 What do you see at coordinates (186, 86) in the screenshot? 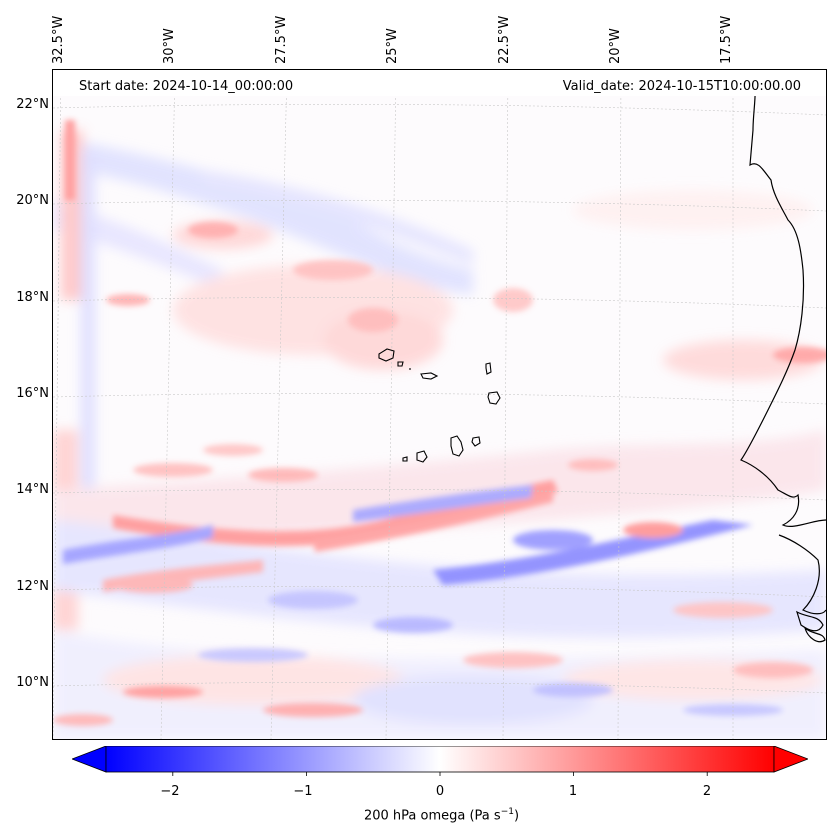
I see `start-date: Start date: 2024-10-14_00:00:00` at bounding box center [186, 86].